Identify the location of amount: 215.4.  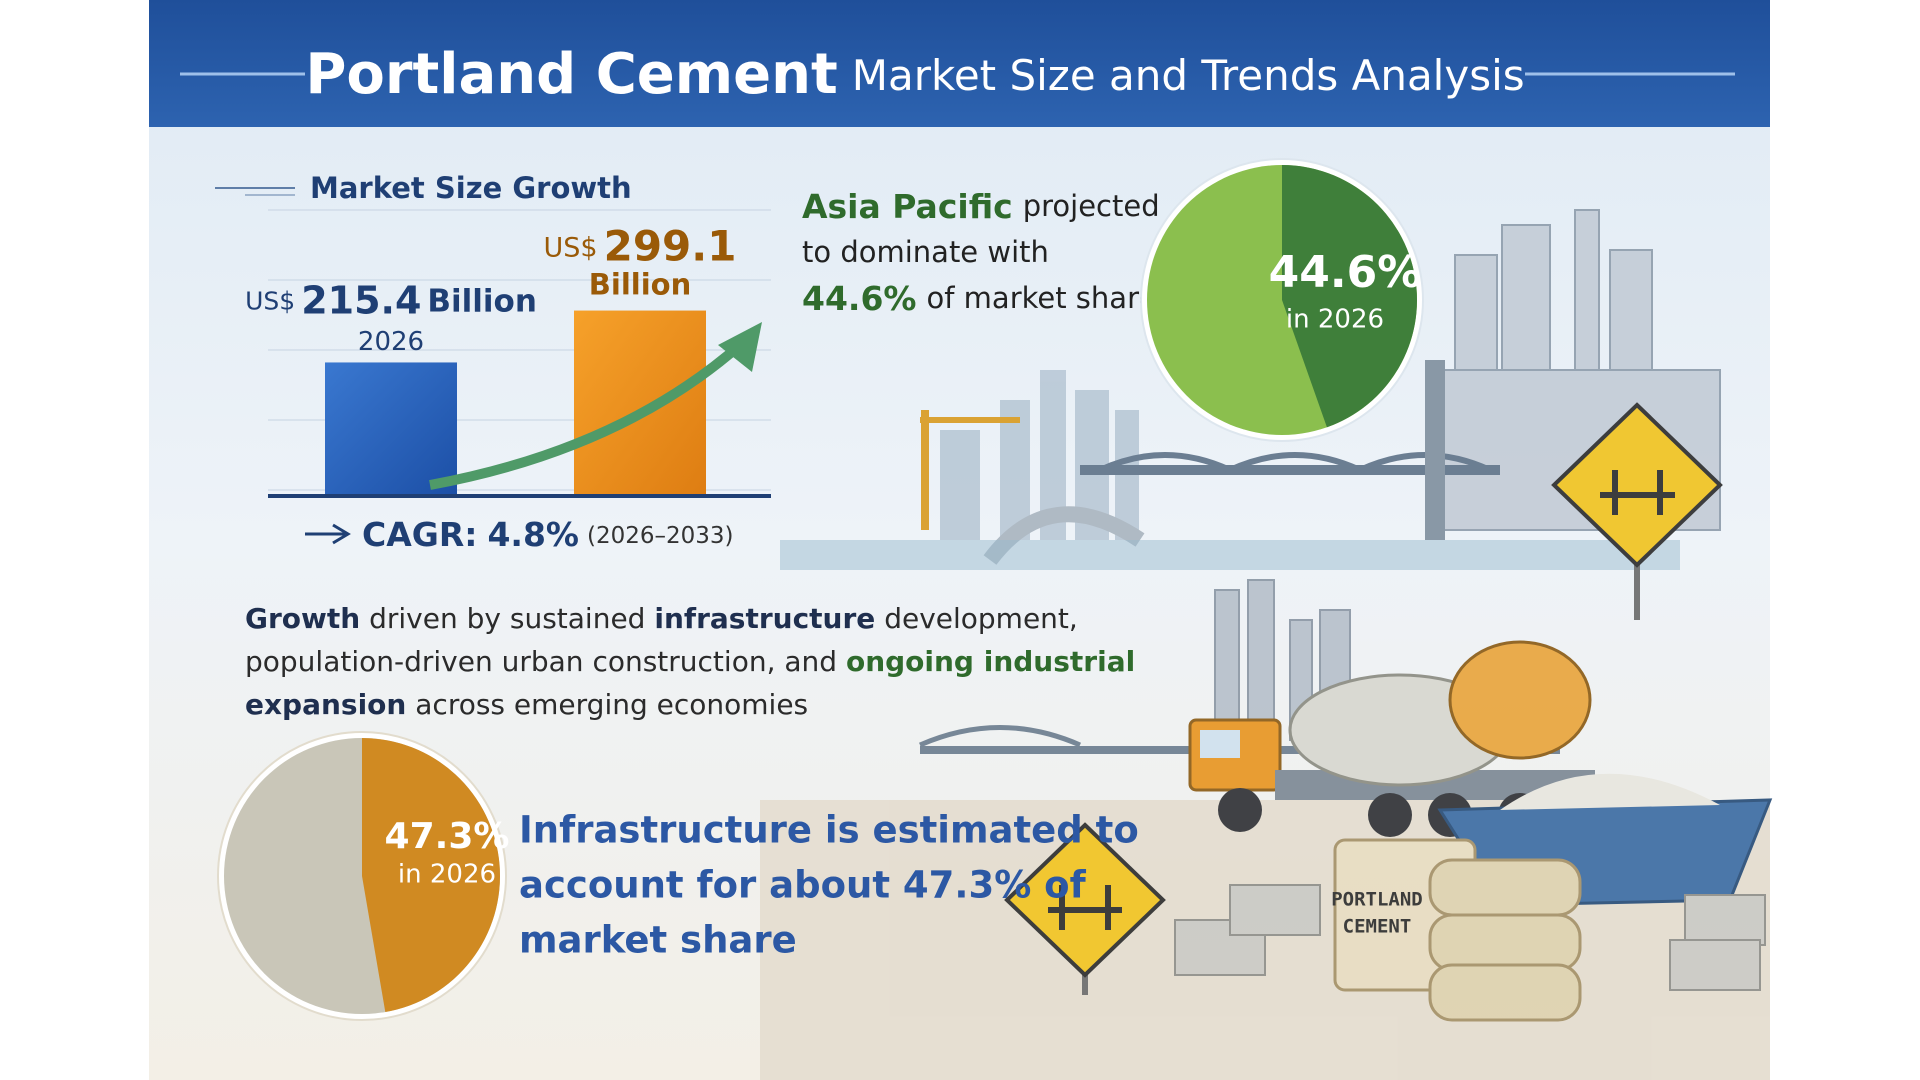
(361, 300).